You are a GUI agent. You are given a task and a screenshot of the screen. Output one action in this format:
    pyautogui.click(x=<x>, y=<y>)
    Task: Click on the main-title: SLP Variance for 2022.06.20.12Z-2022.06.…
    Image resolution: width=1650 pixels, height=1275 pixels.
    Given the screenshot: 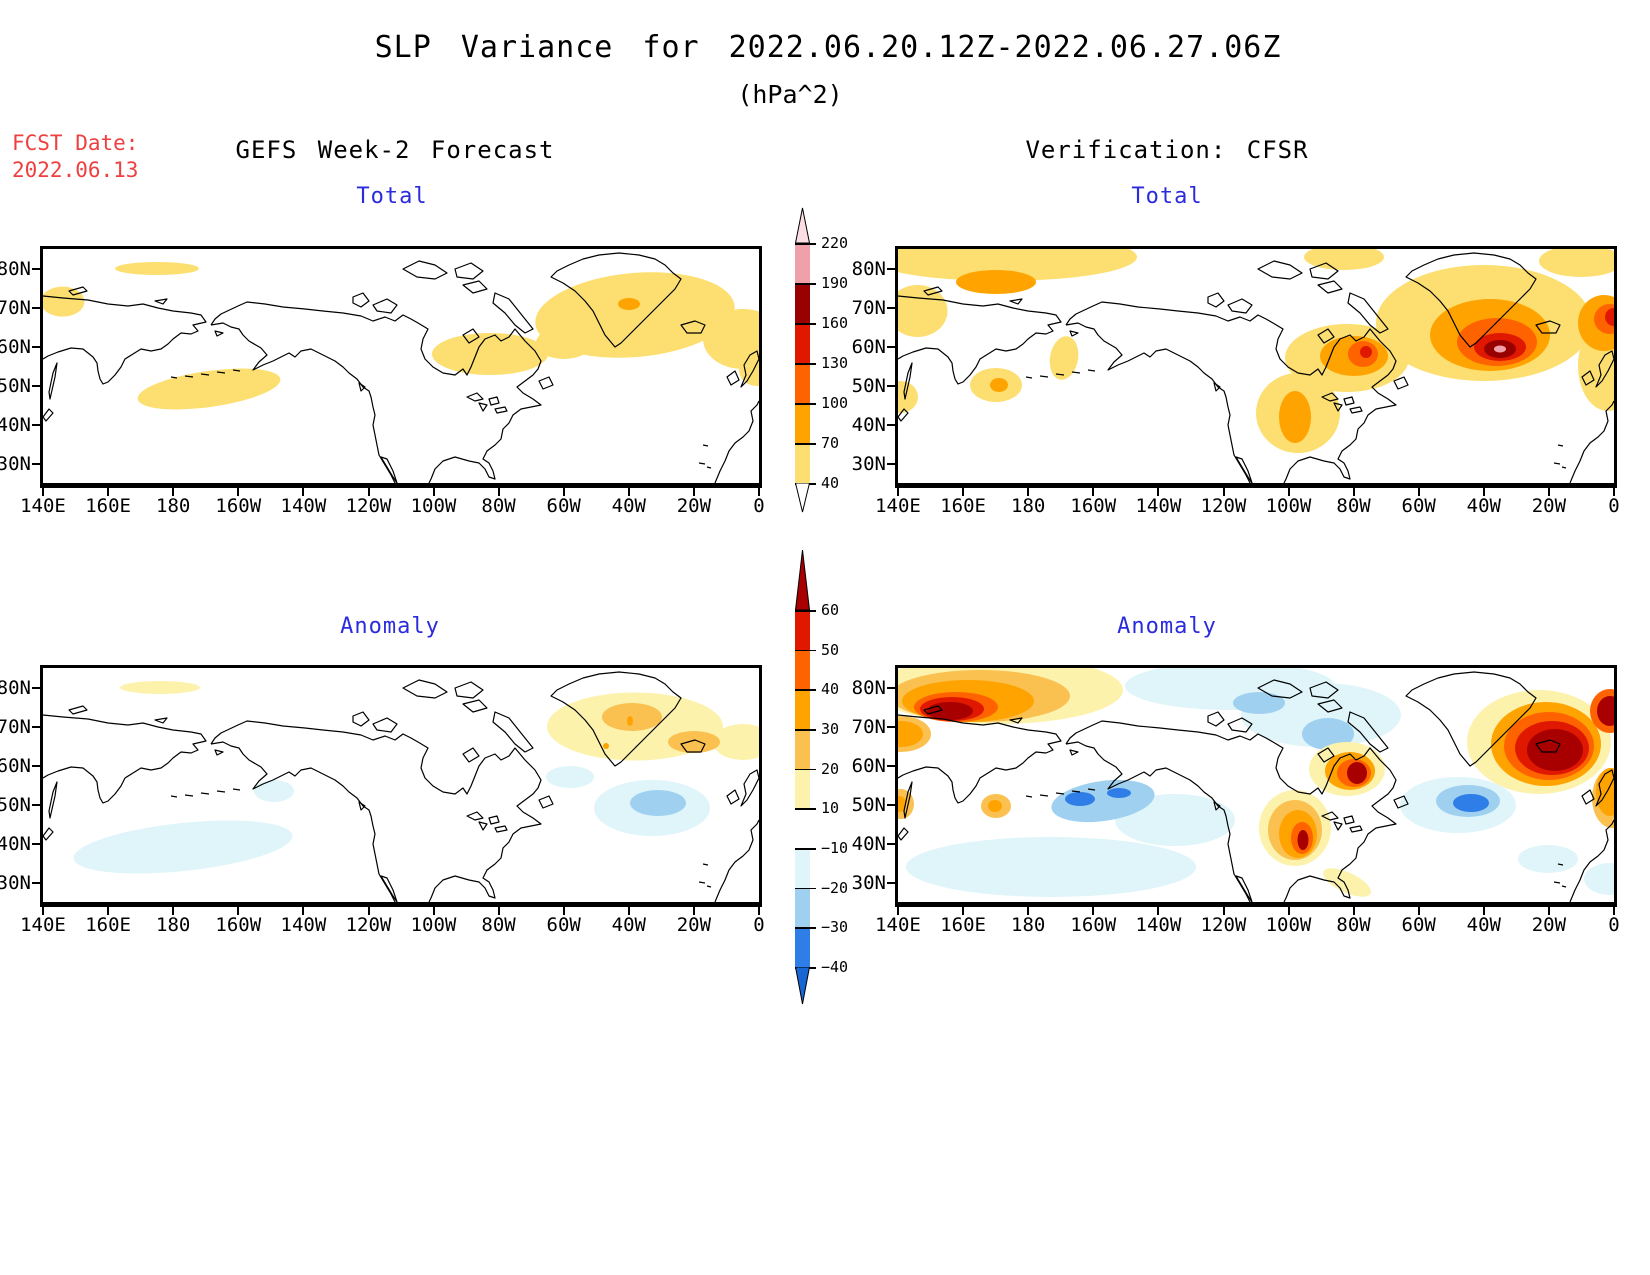 What is the action you would take?
    pyautogui.click(x=828, y=47)
    